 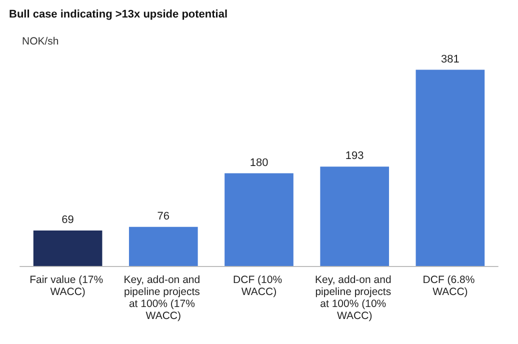 I want to click on data-label: 76, so click(x=163, y=216).